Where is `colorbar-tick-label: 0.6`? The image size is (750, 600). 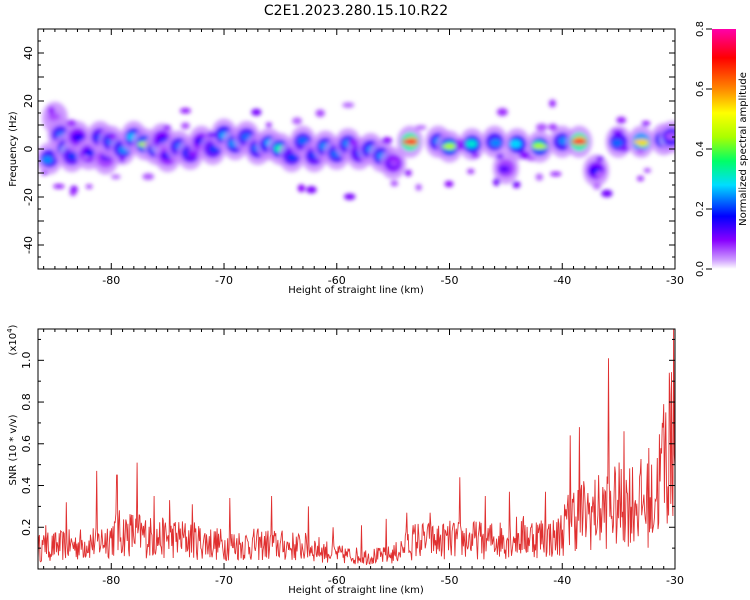
colorbar-tick-label: 0.6 is located at coordinates (700, 89).